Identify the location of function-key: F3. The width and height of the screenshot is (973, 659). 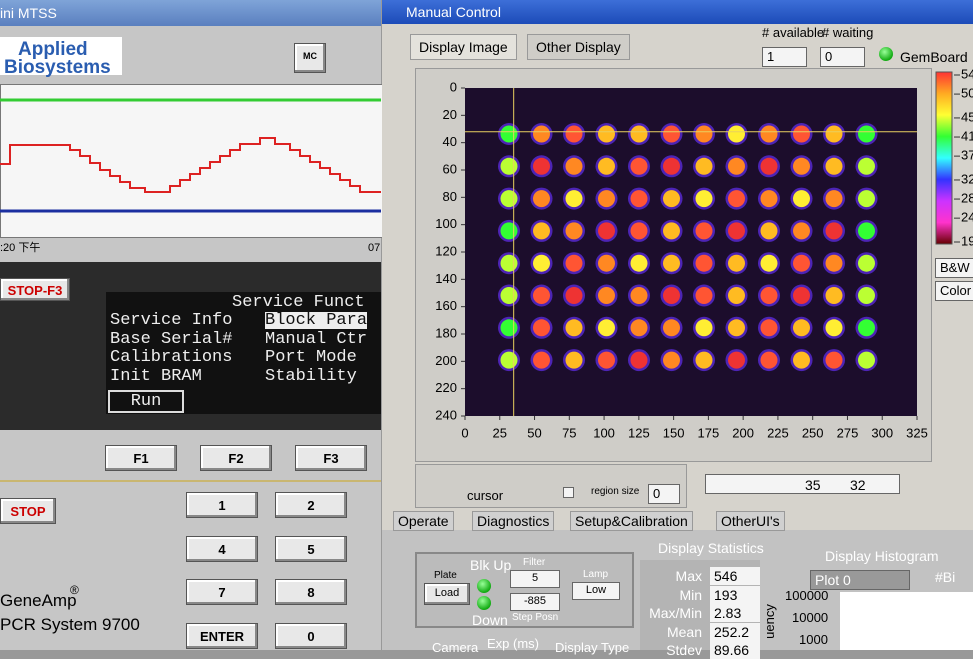
(331, 458).